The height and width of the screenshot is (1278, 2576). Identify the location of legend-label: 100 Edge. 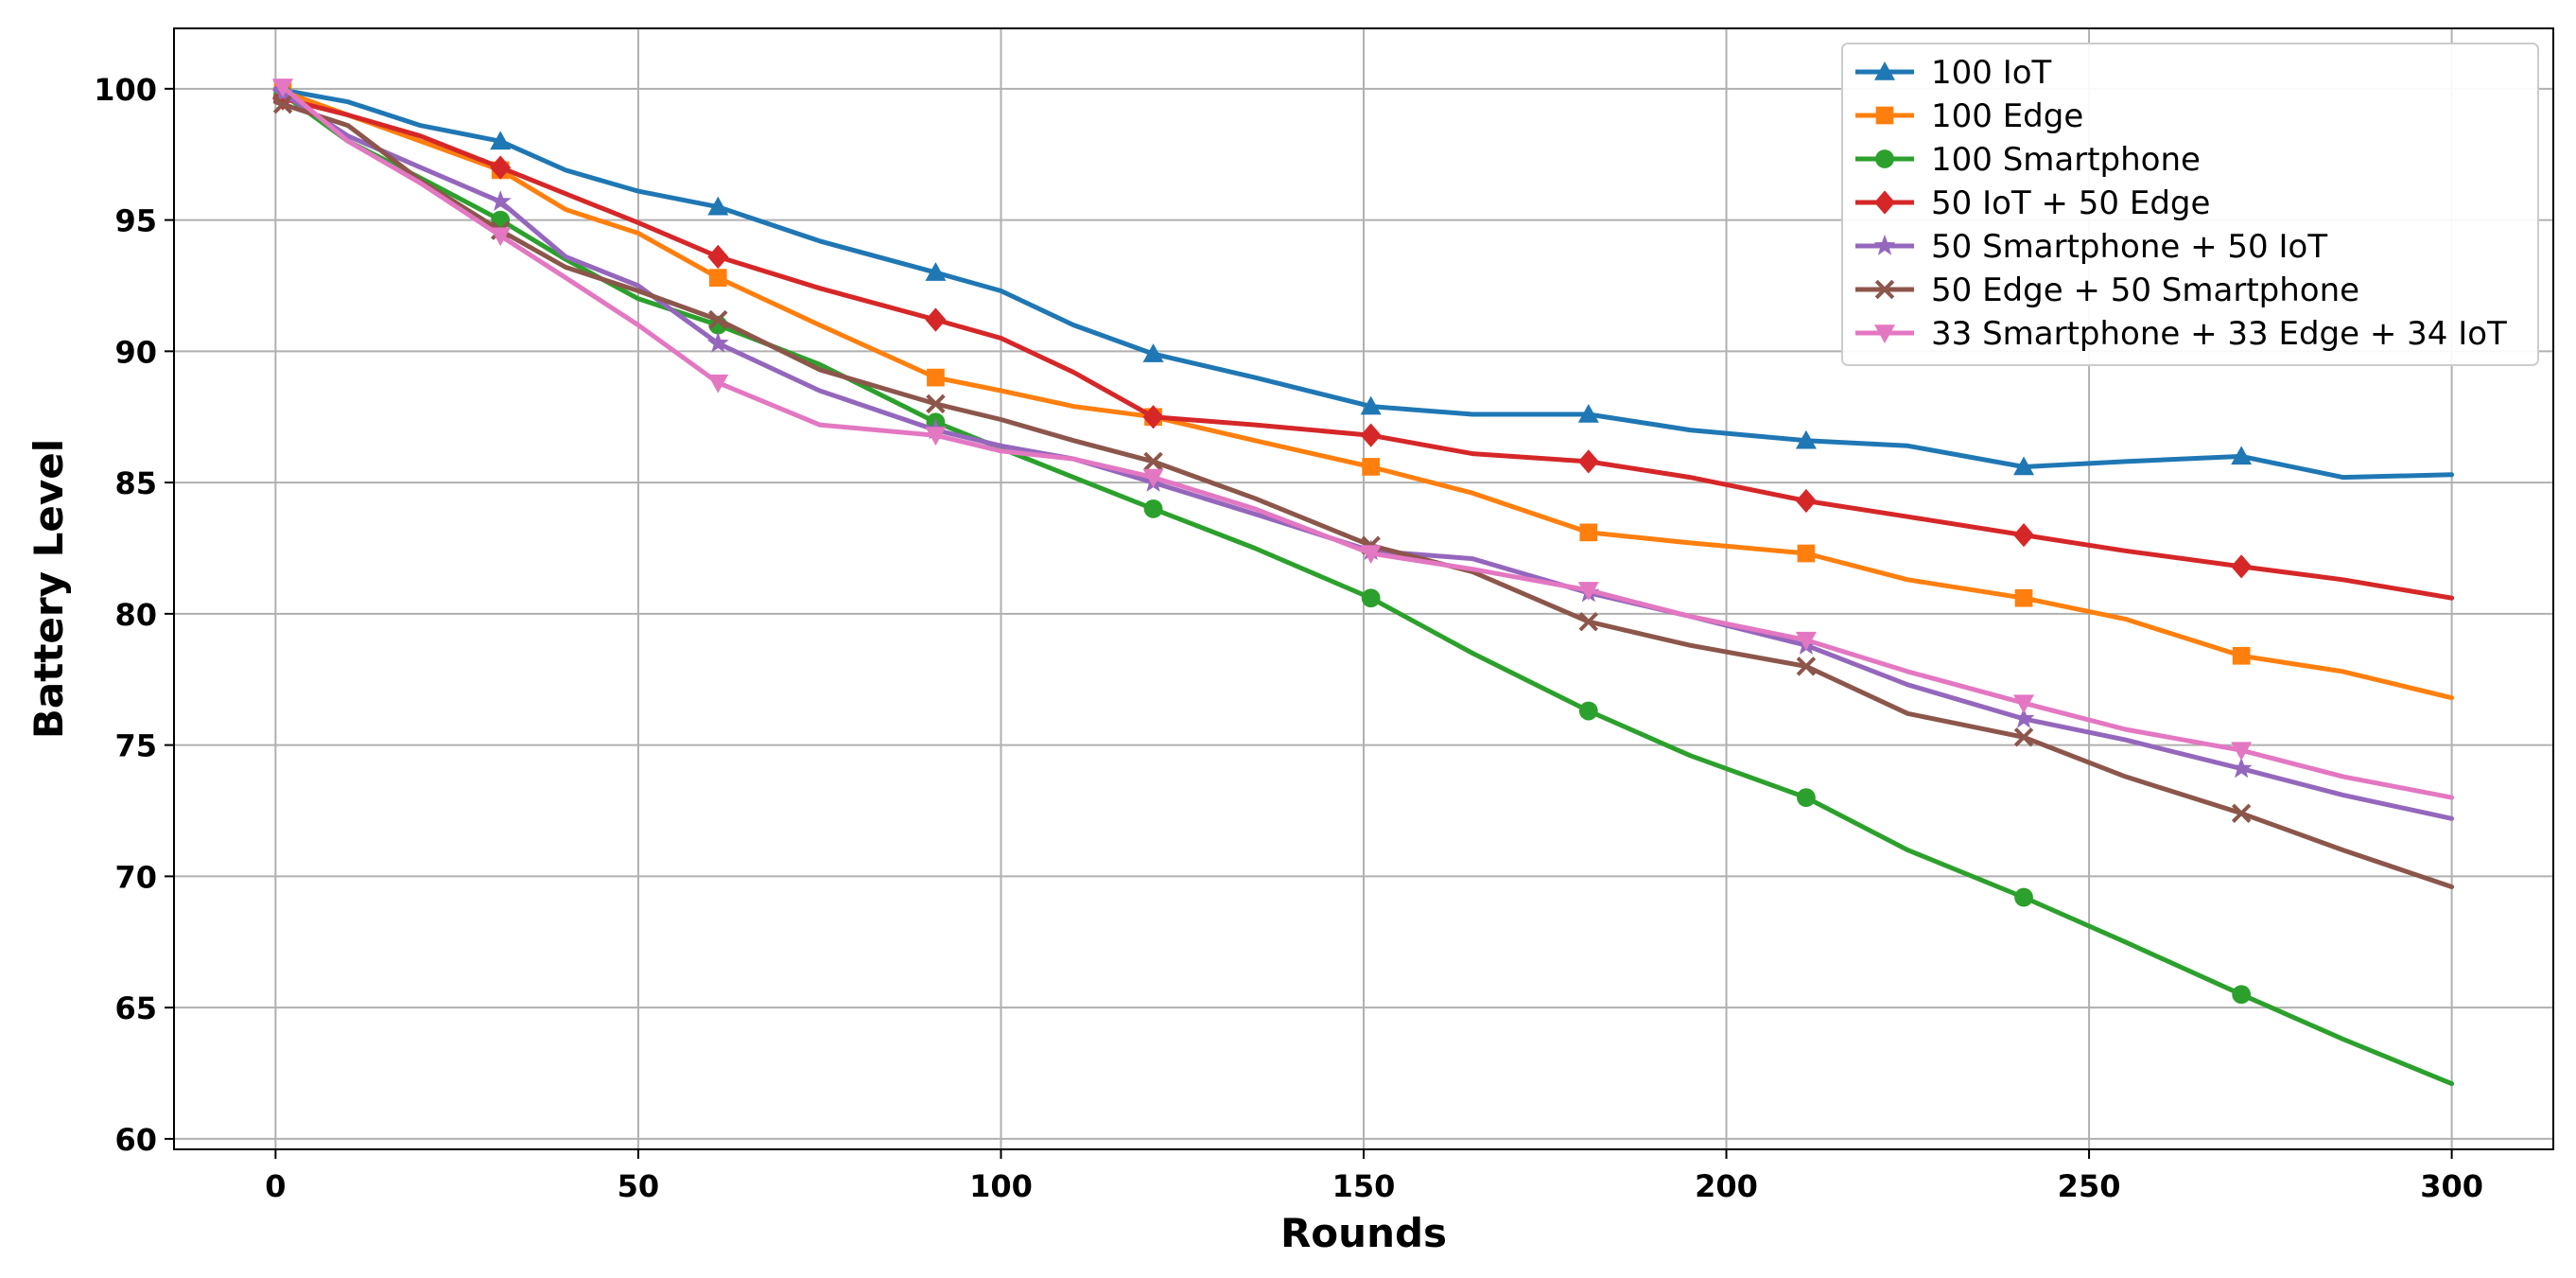
(2007, 116).